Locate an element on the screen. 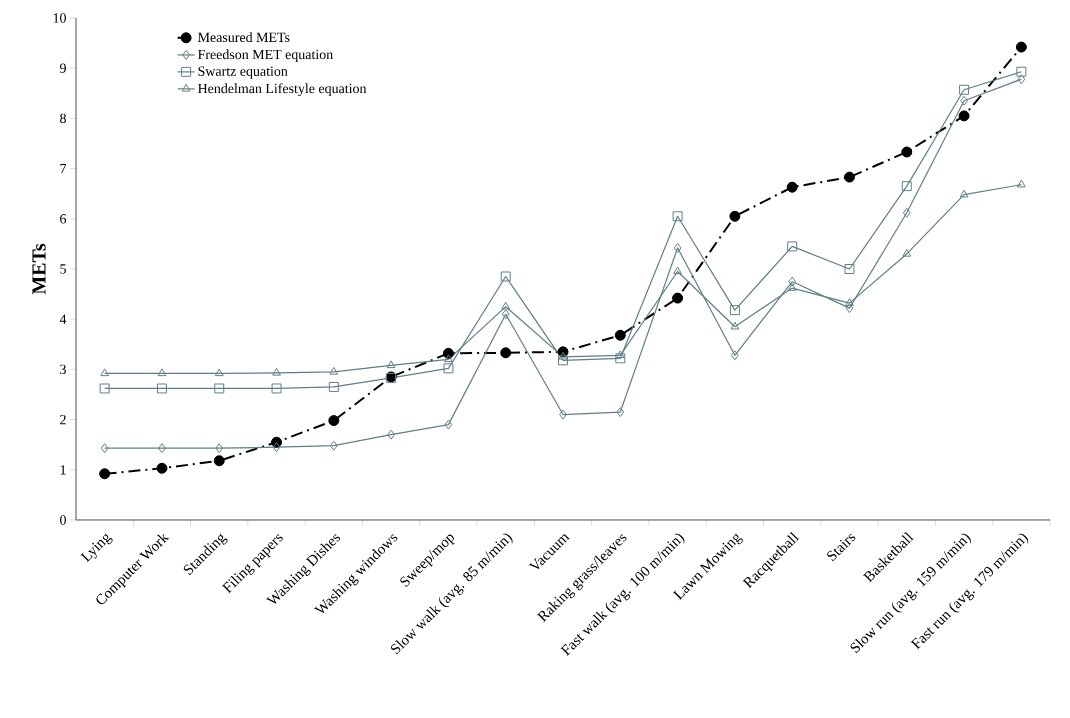 This screenshot has height=718, width=1070. y-tick-label: 10 is located at coordinates (59, 18).